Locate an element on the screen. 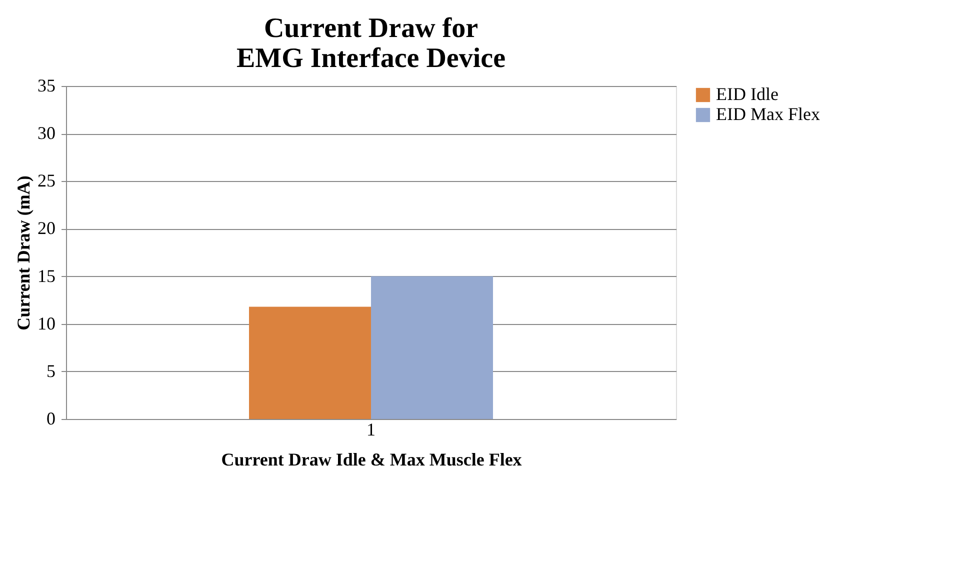  y-axis-title: Current Draw (mA) is located at coordinates (24, 253).